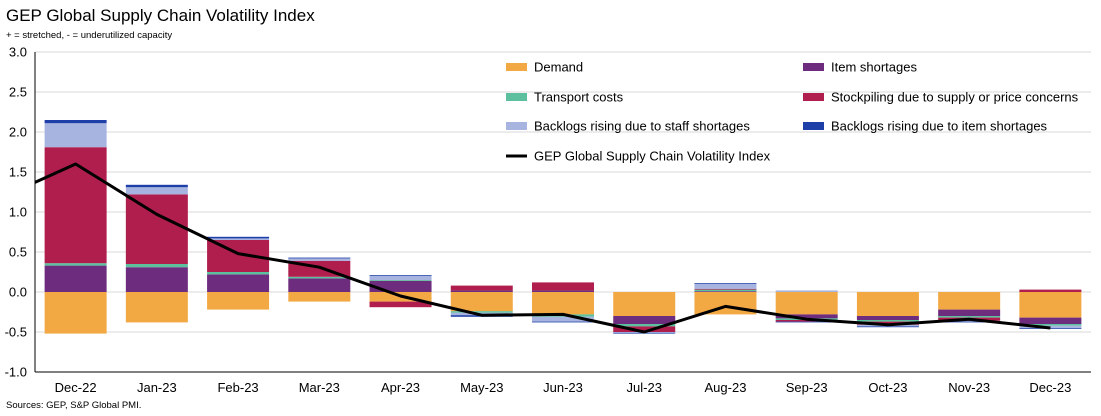 The width and height of the screenshot is (1101, 416). Describe the element at coordinates (319, 387) in the screenshot. I see `x-tick-label: Mar-23` at that location.